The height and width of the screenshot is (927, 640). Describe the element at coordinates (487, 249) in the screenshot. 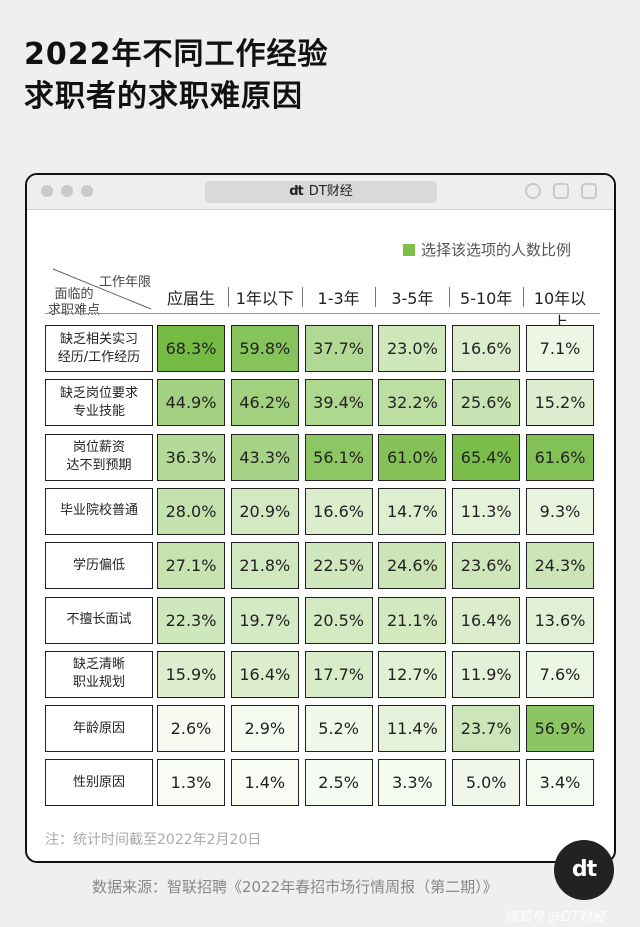

I see `legend: 选择该选项的人数比例` at that location.